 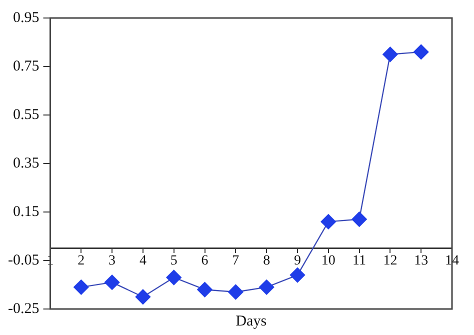 What do you see at coordinates (142, 260) in the screenshot?
I see `x-tick-label: 4` at bounding box center [142, 260].